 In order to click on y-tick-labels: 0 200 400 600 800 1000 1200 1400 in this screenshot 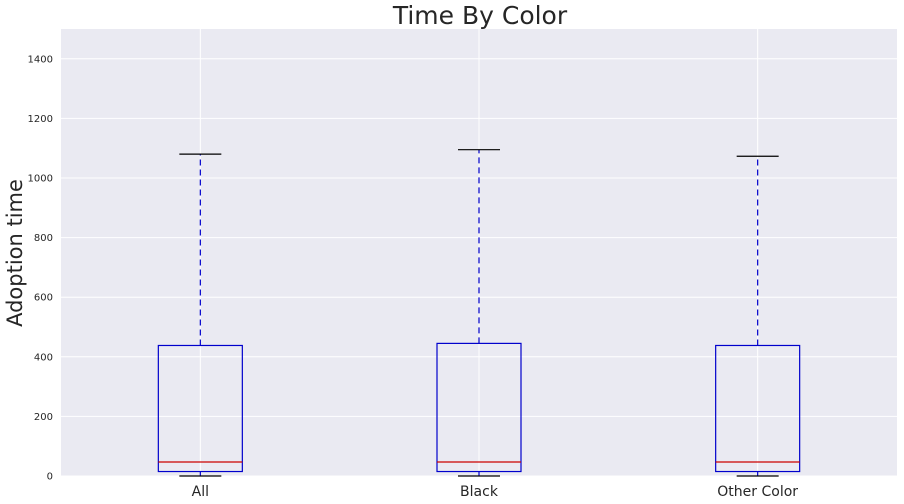, I will do `click(40, 268)`.